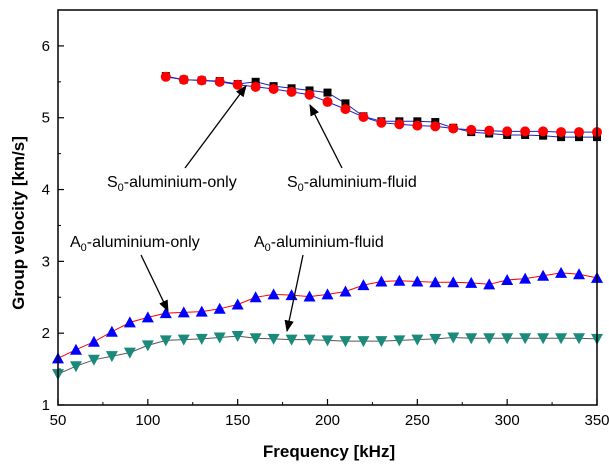 The image size is (609, 466). Describe the element at coordinates (352, 148) in the screenshot. I see `annotation-s0-aluminium-fluid: S0-aluminium-fluid` at that location.